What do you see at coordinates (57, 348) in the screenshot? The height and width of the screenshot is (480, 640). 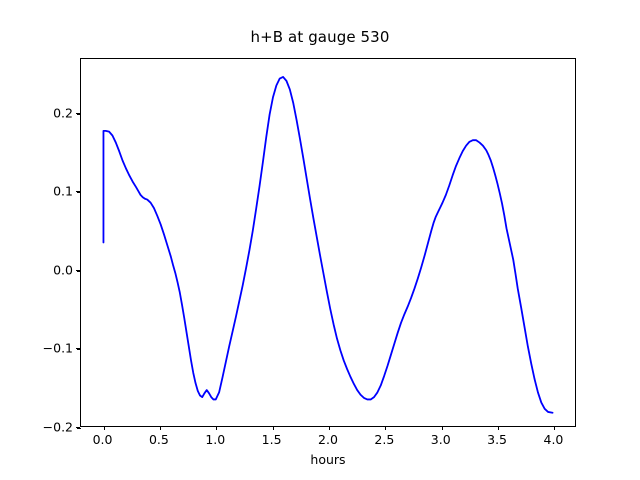 I see `y-tick-label: −0.1` at bounding box center [57, 348].